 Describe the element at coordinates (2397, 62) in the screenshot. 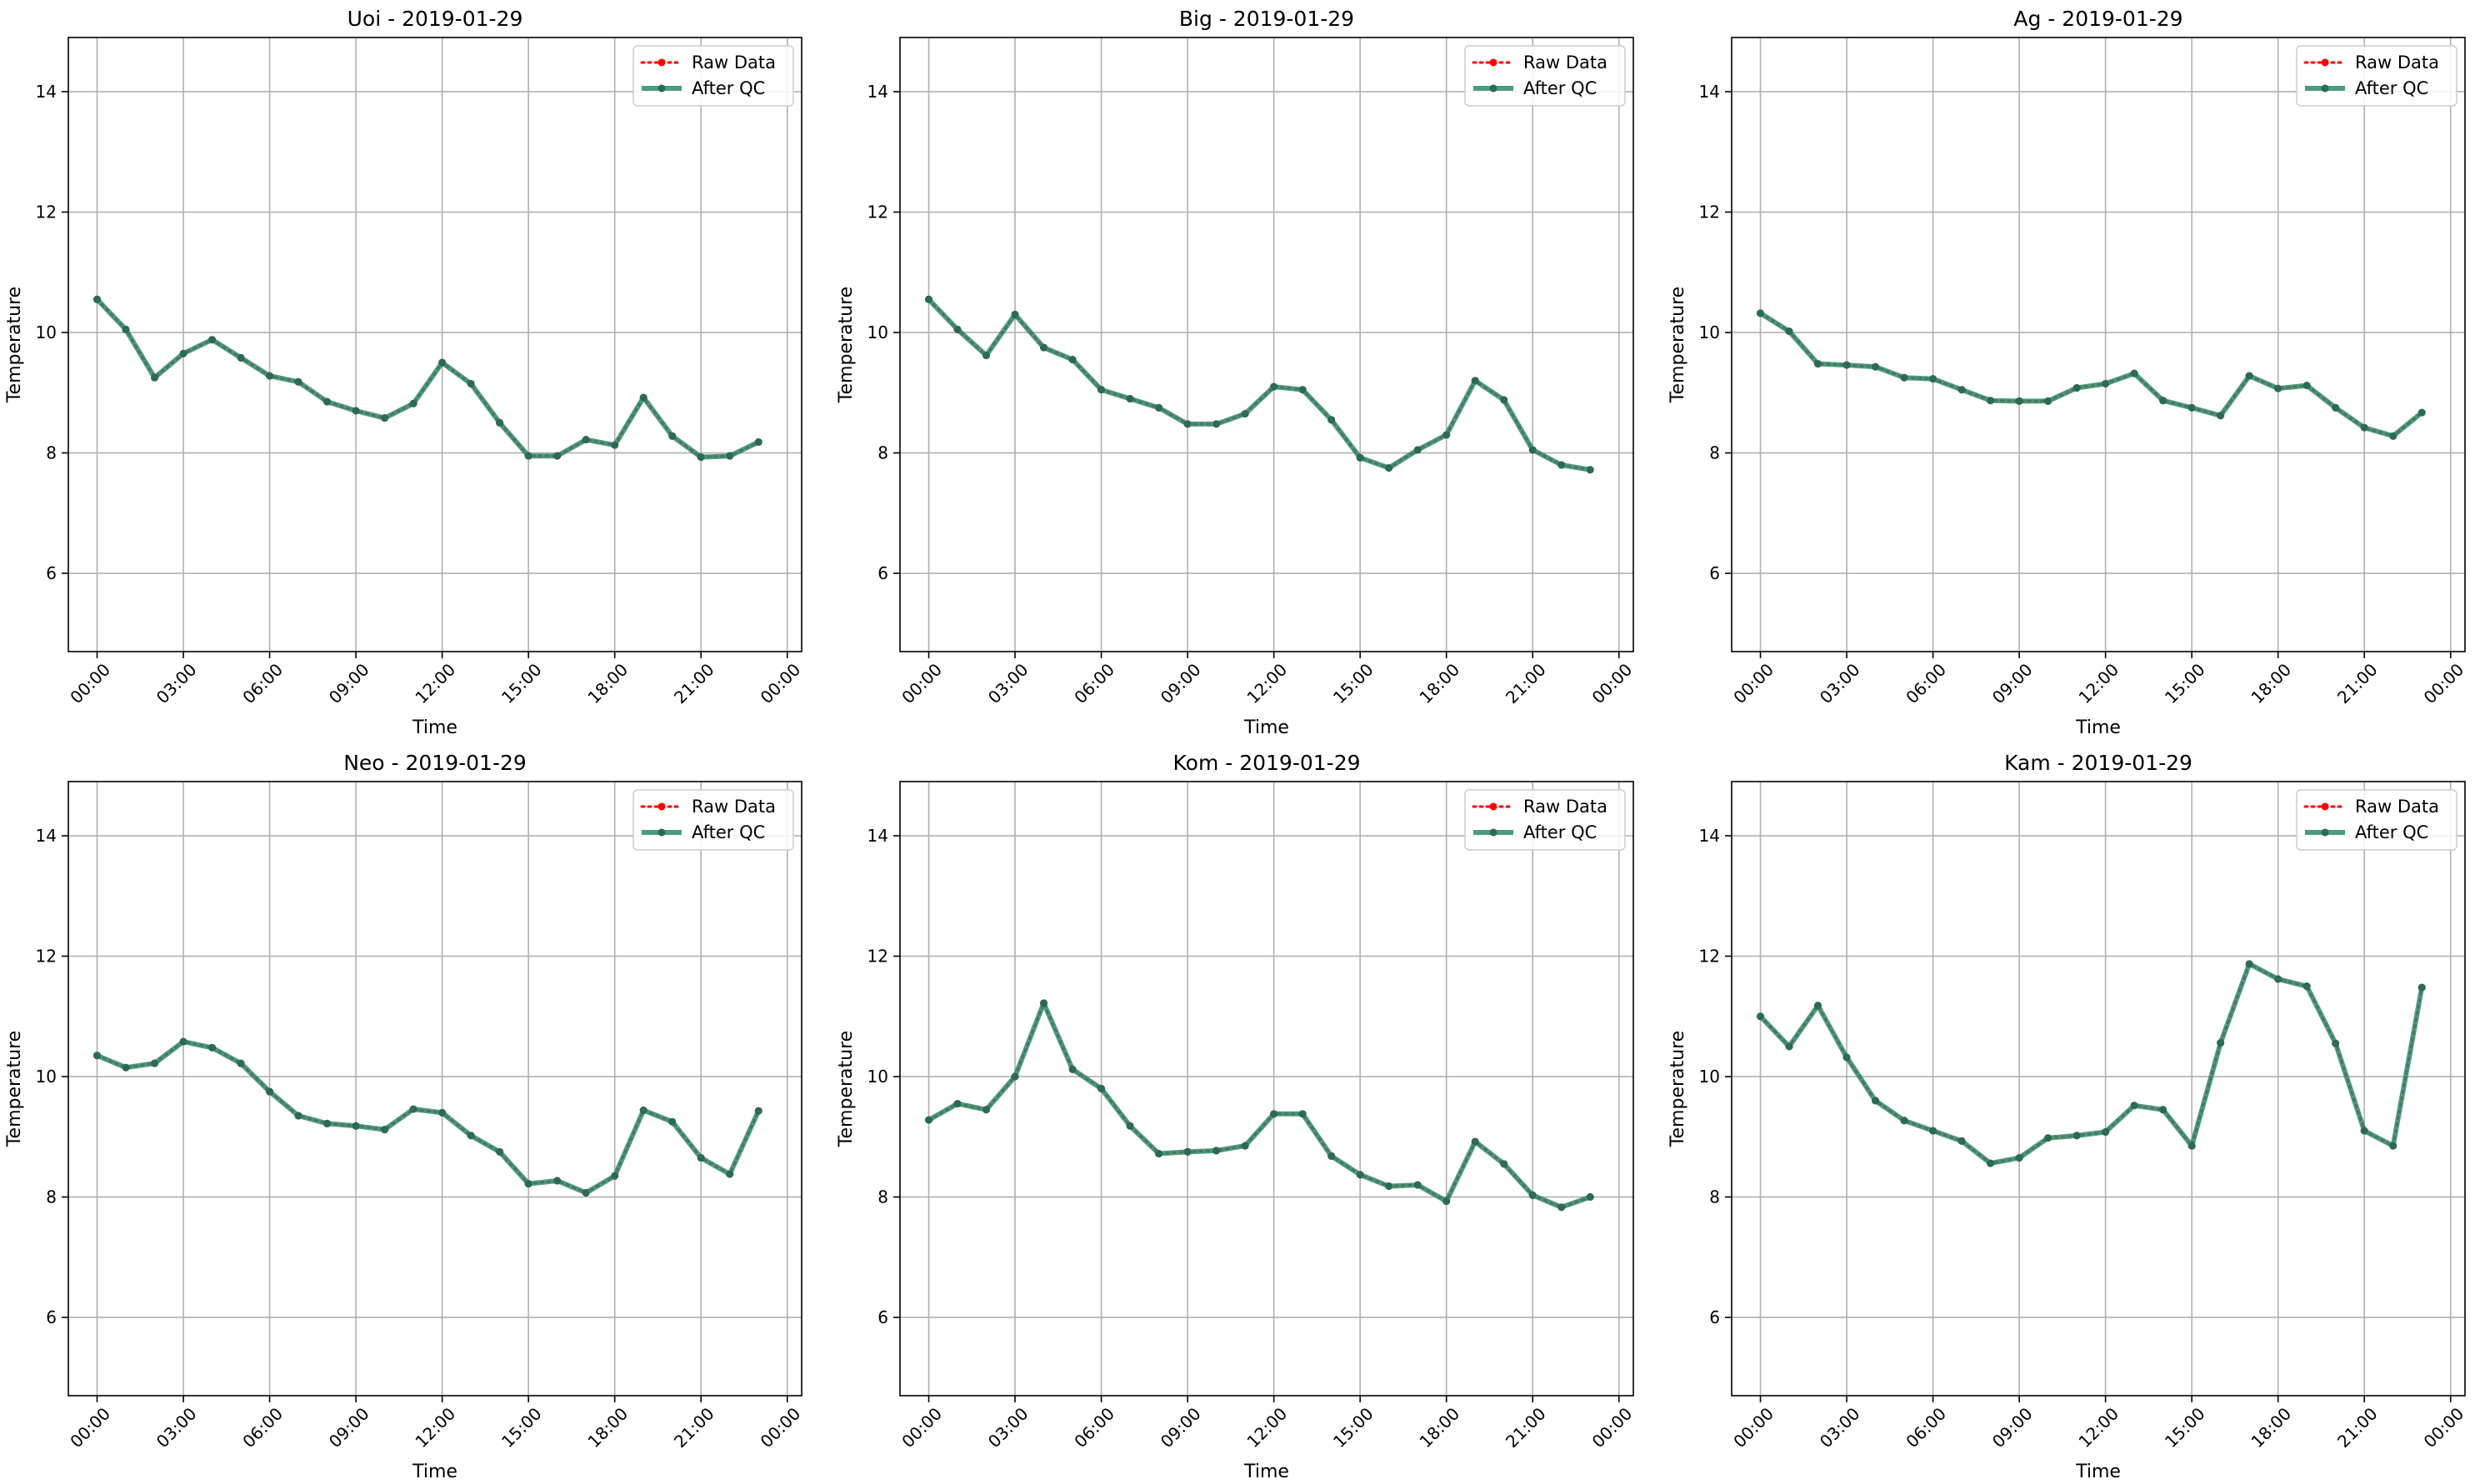

I see `legend-label: Raw Data` at that location.